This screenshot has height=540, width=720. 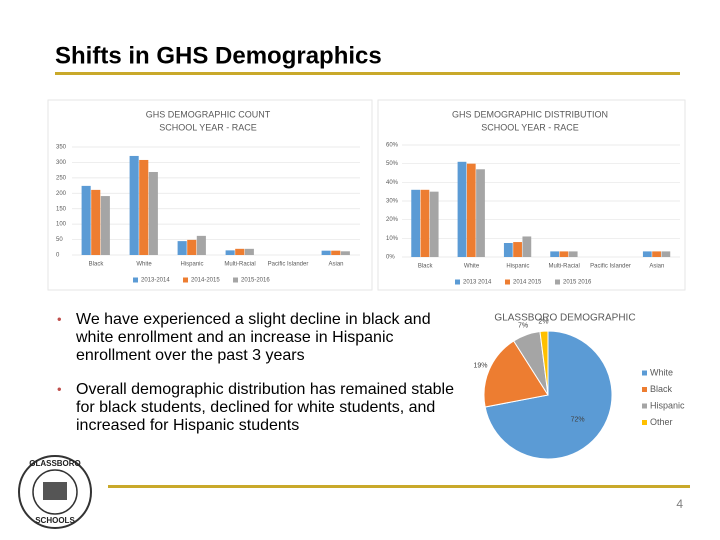 What do you see at coordinates (527, 283) in the screenshot?
I see `legend-label: 2014 2015` at bounding box center [527, 283].